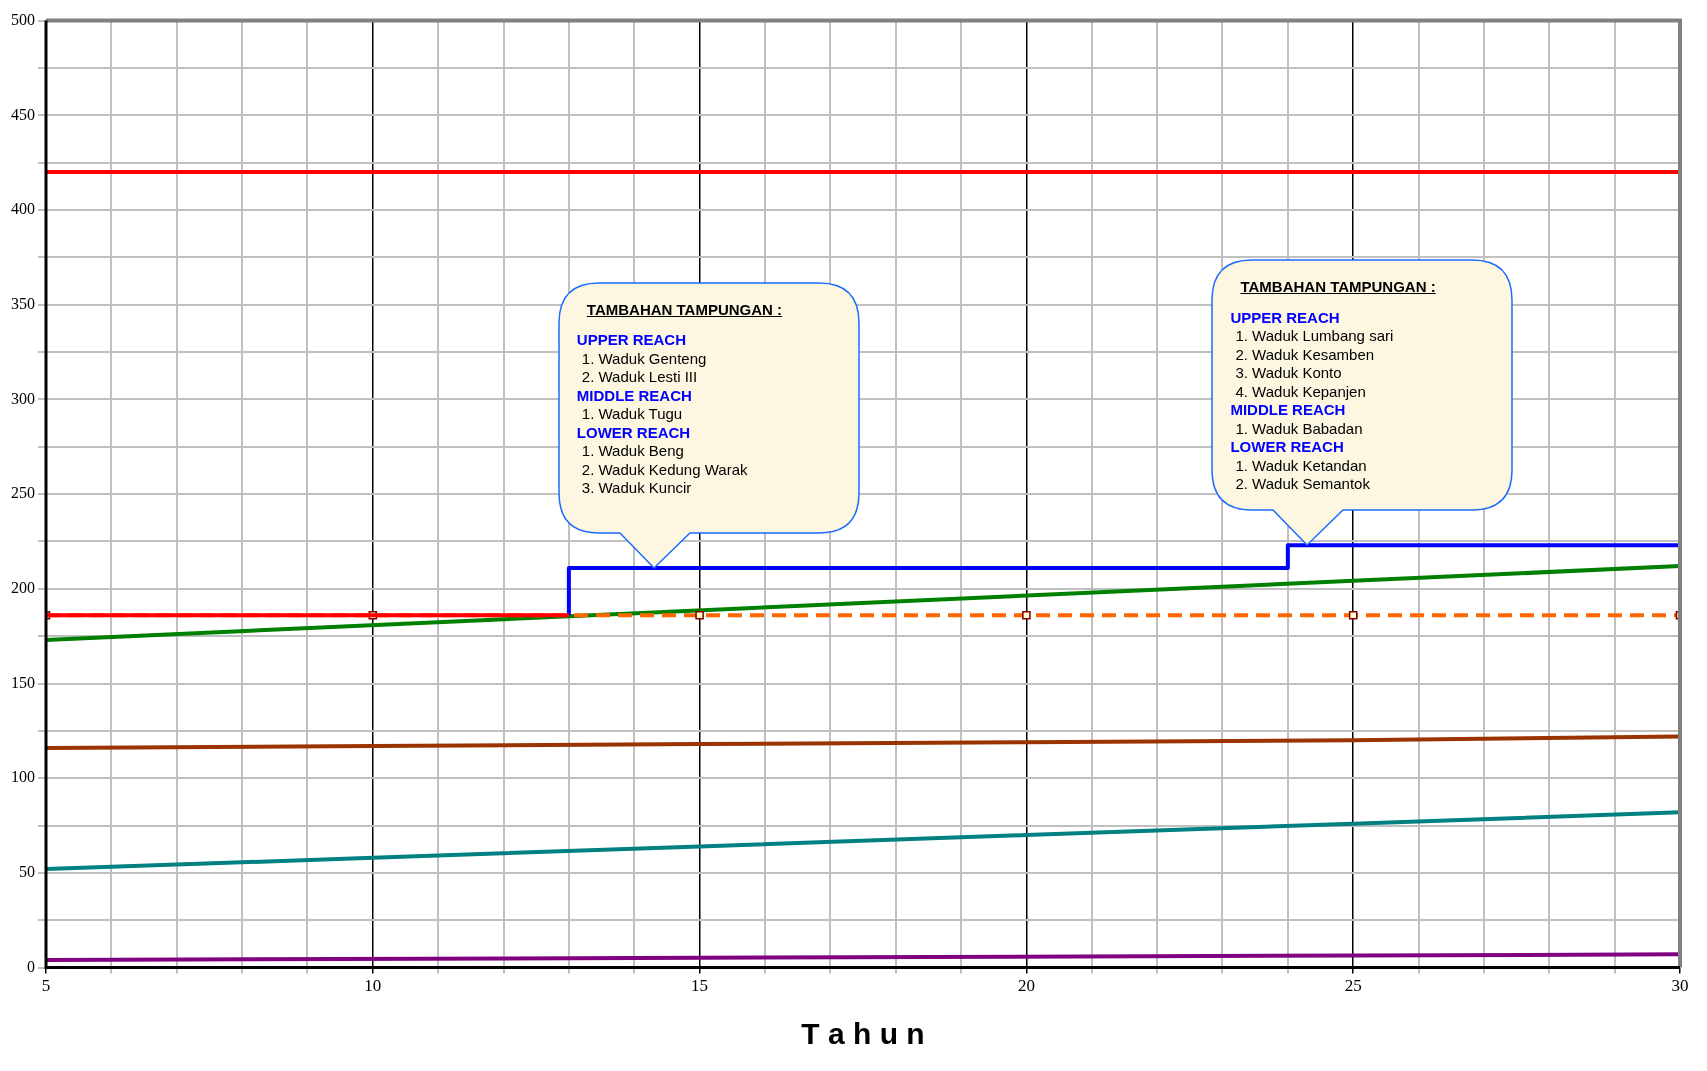 Image resolution: width=1707 pixels, height=1071 pixels. I want to click on annotation: 4. Waduk Kepanjen, so click(1300, 391).